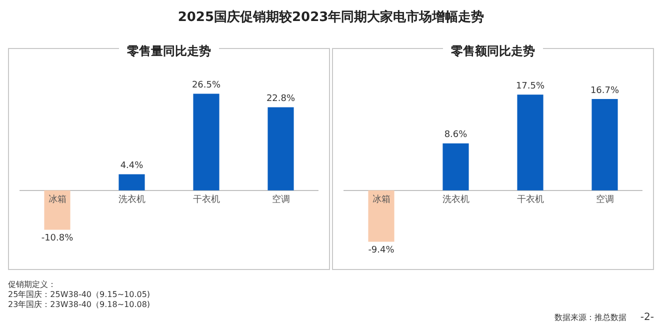  What do you see at coordinates (132, 166) in the screenshot?
I see `data-label: 4.4%` at bounding box center [132, 166].